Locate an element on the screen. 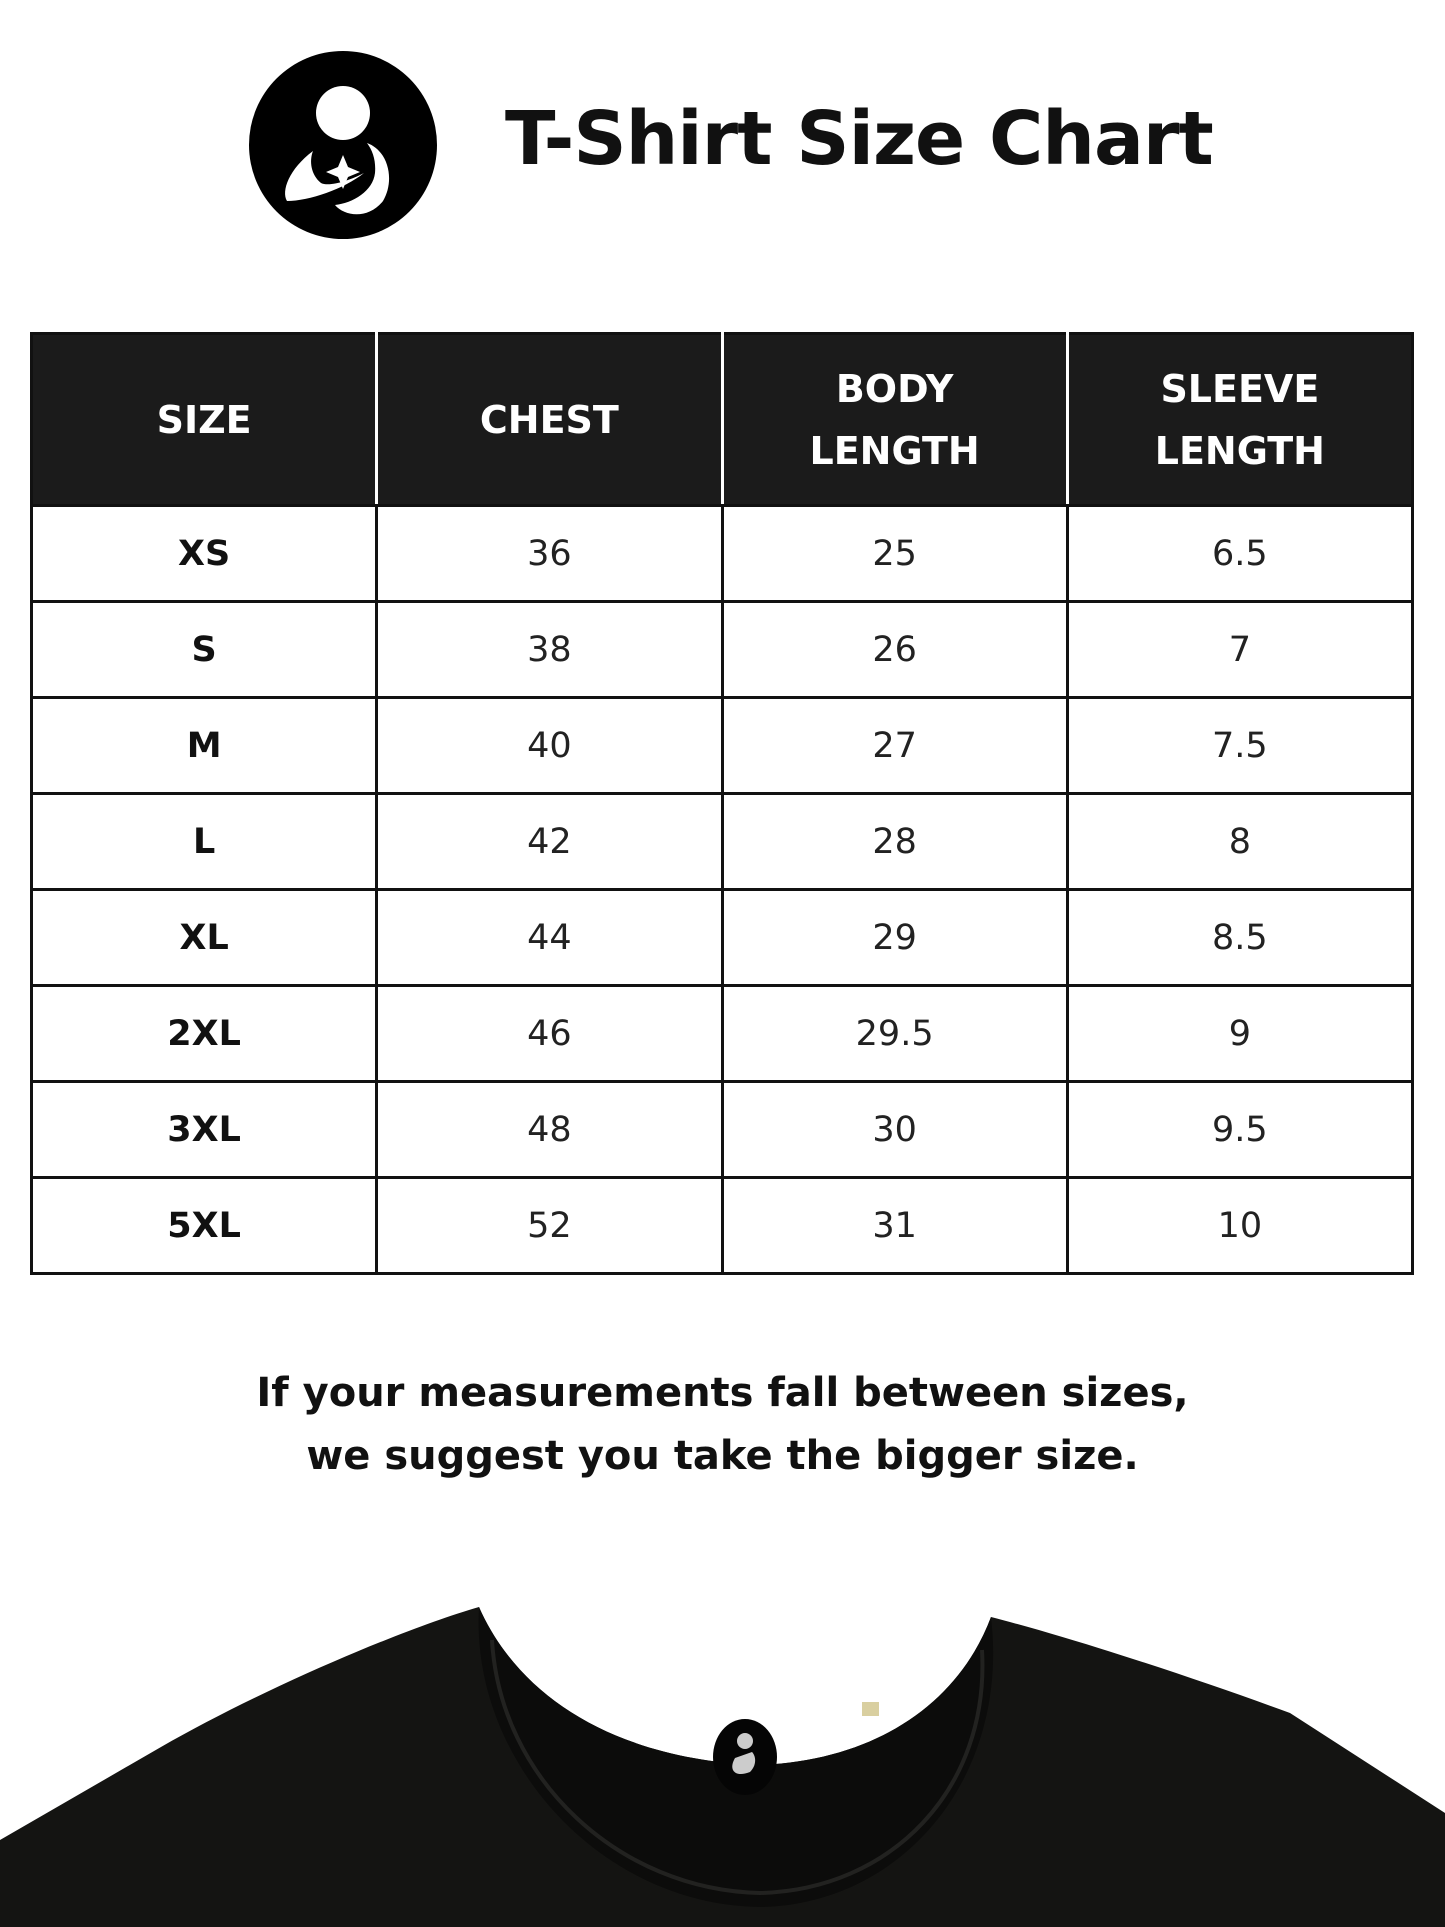 The image size is (1445, 1927). brand-logo-icon is located at coordinates (343, 145).